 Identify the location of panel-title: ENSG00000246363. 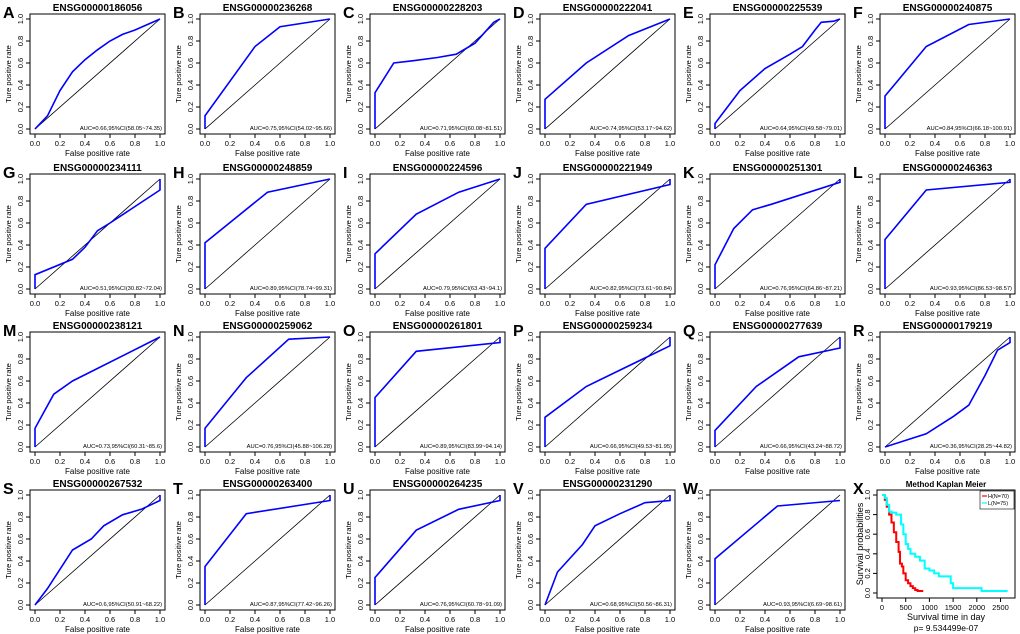
(948, 168).